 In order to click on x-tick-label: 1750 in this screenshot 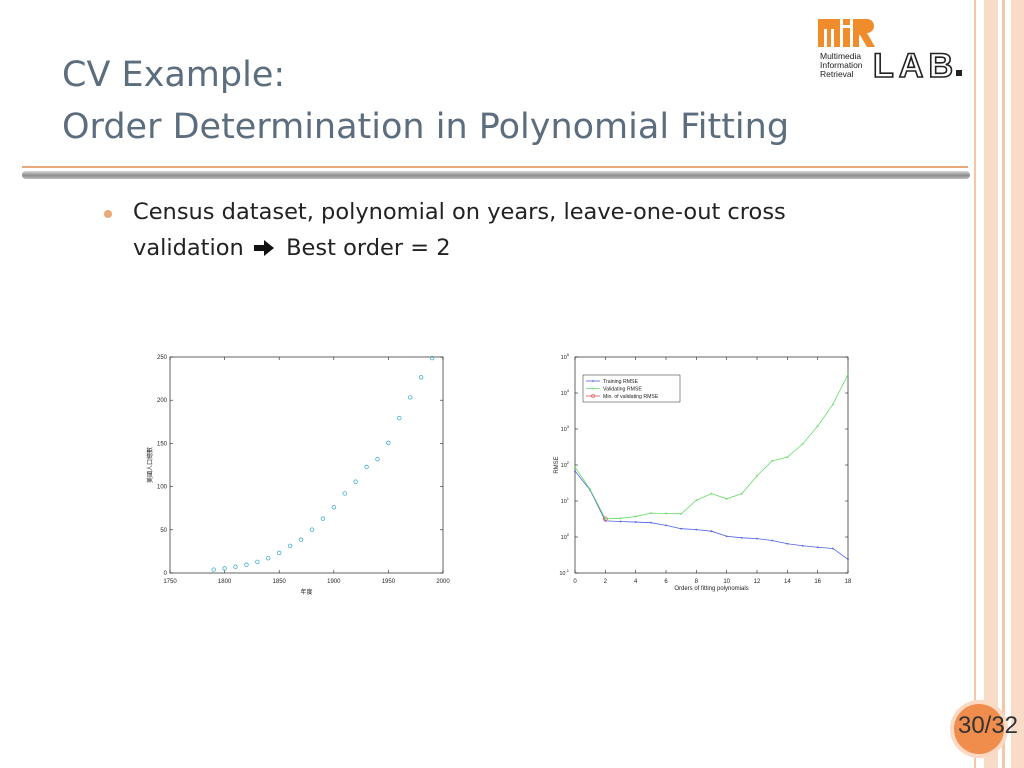, I will do `click(170, 582)`.